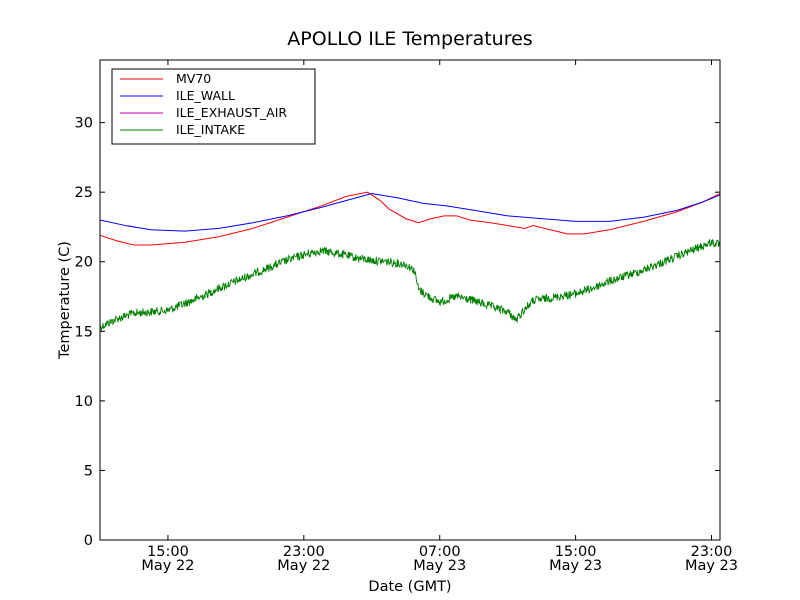  Describe the element at coordinates (84, 124) in the screenshot. I see `y-tick-label: 30` at that location.